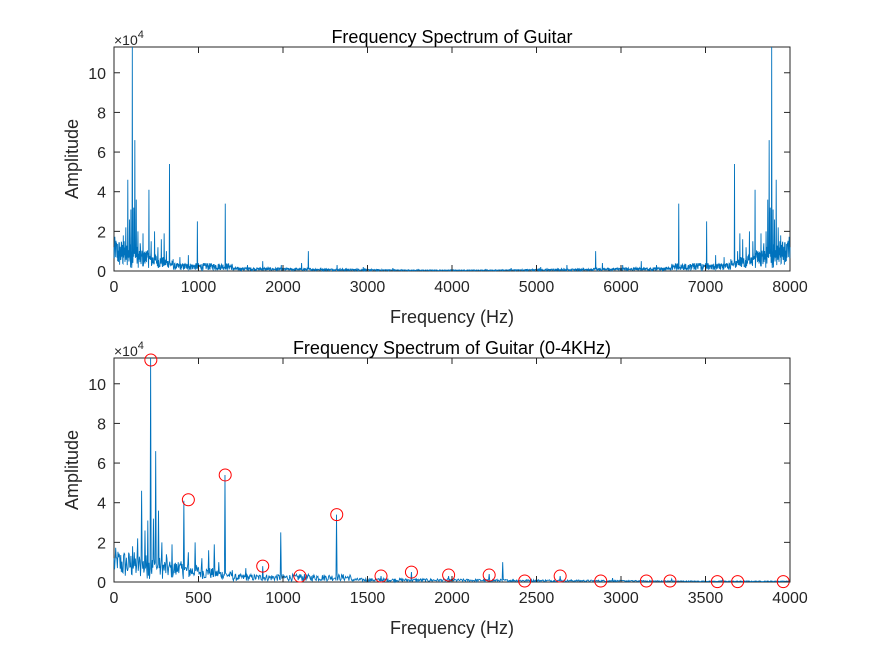 Image resolution: width=875 pixels, height=656 pixels. What do you see at coordinates (452, 628) in the screenshot?
I see `bottom-x-axis-label: Frequency (Hz)` at bounding box center [452, 628].